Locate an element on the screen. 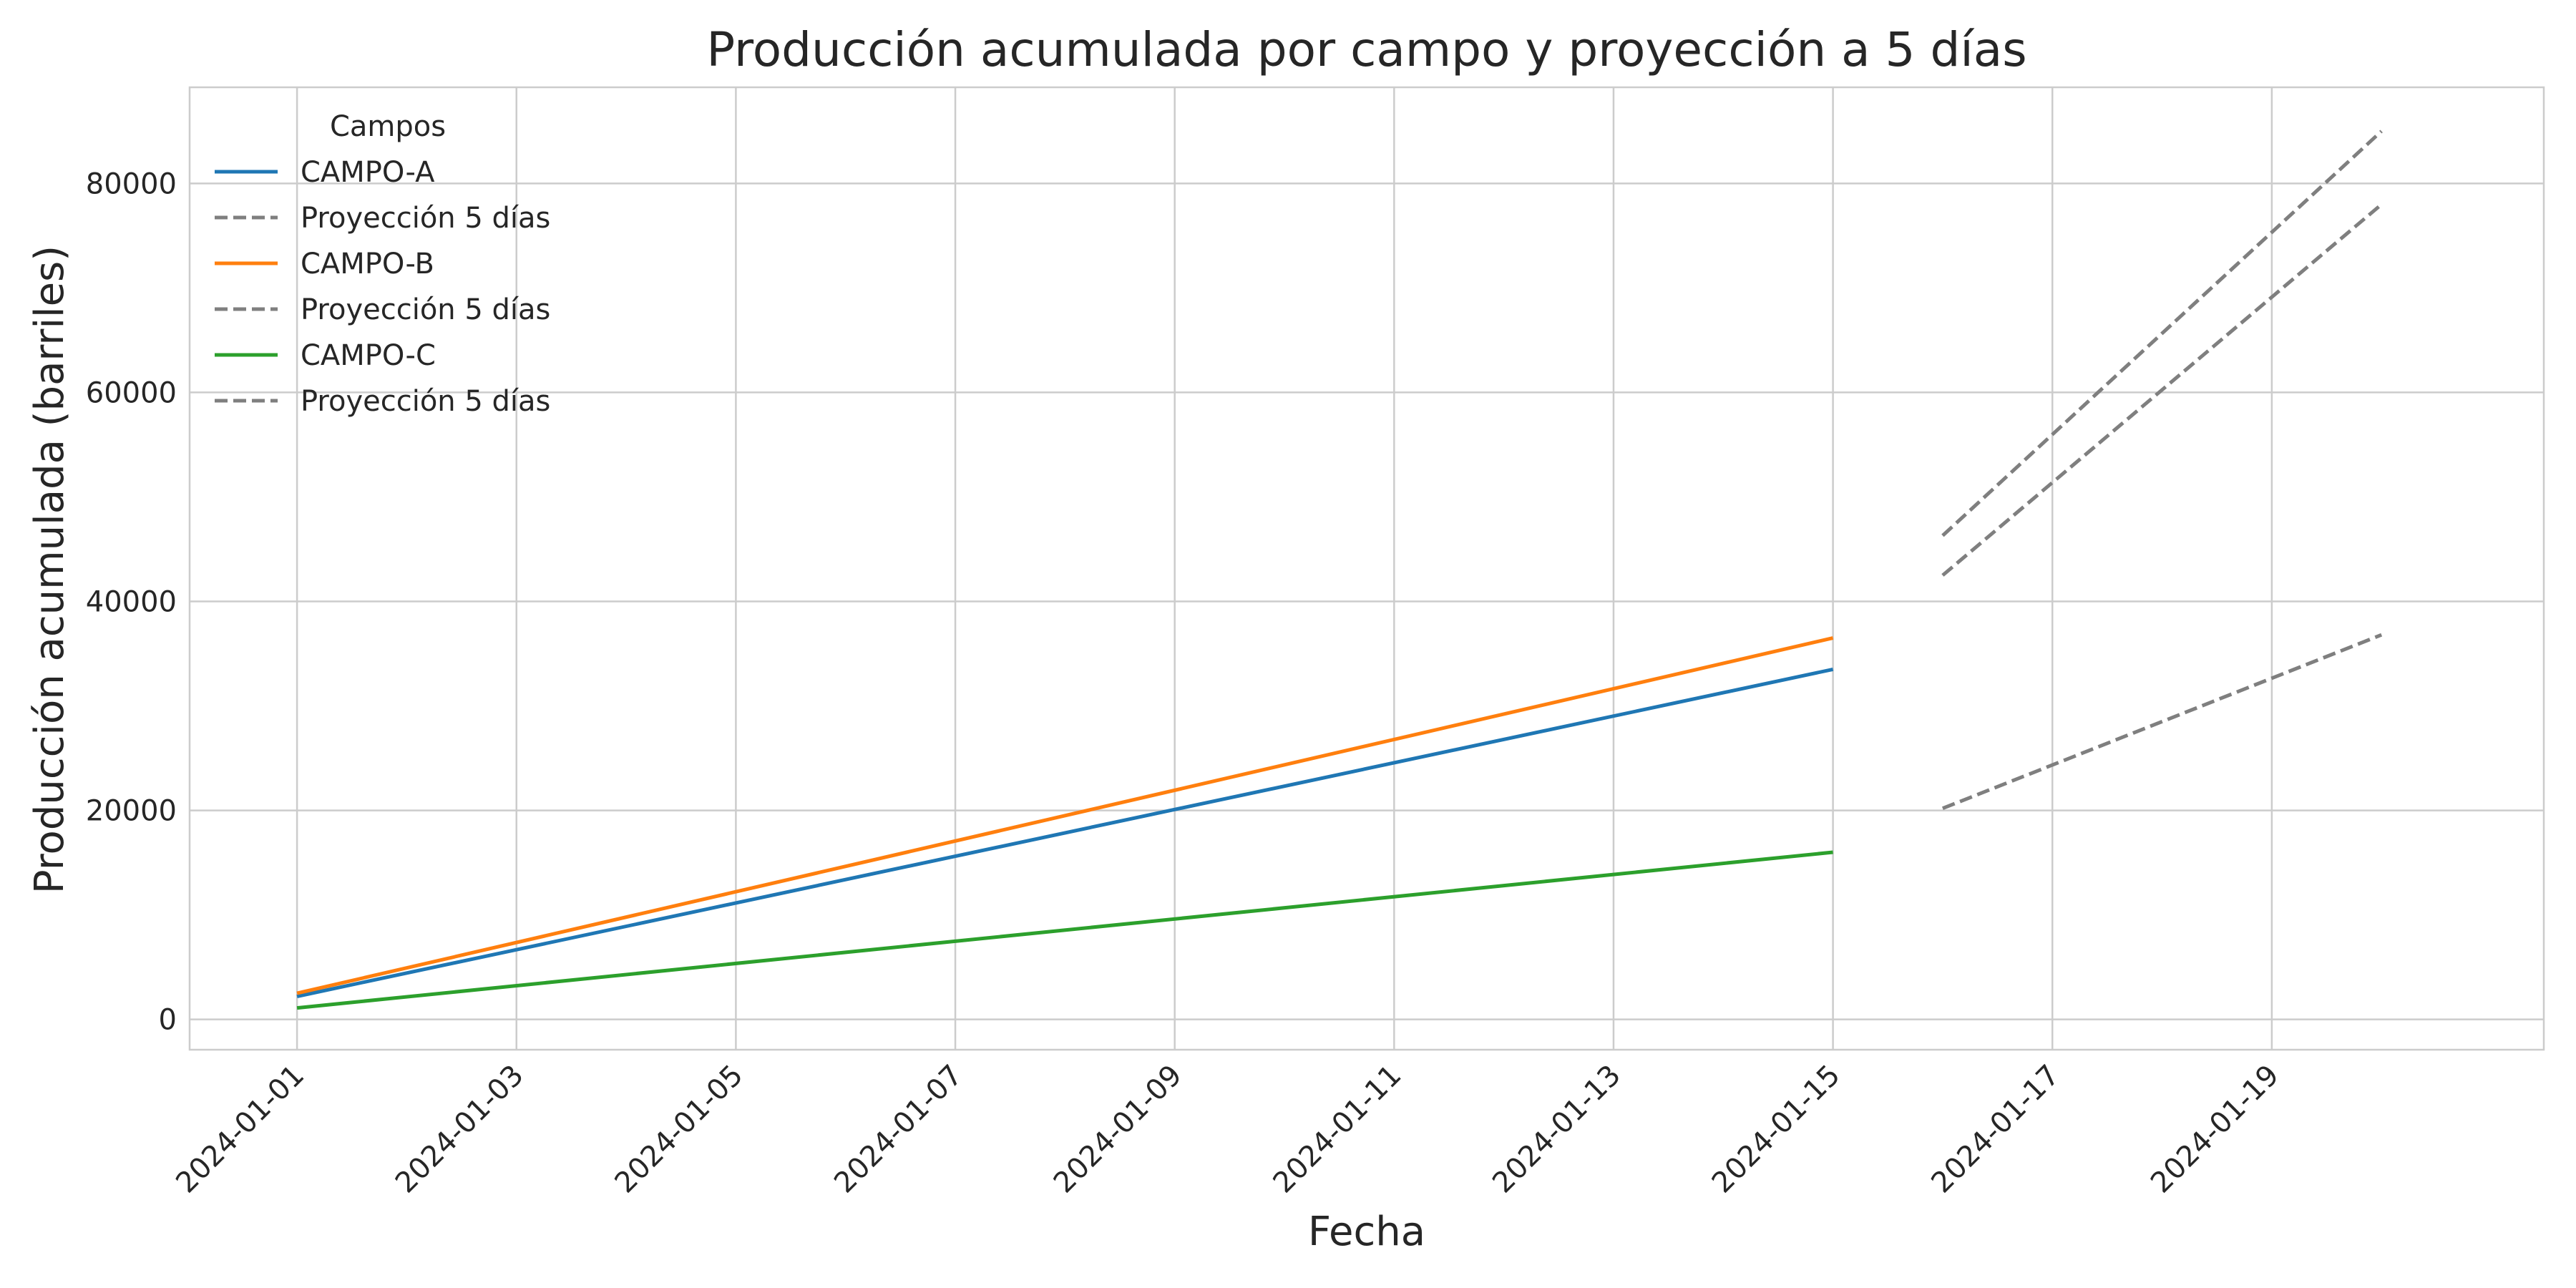  legend-label-3: Proyección 5 días is located at coordinates (425, 309).